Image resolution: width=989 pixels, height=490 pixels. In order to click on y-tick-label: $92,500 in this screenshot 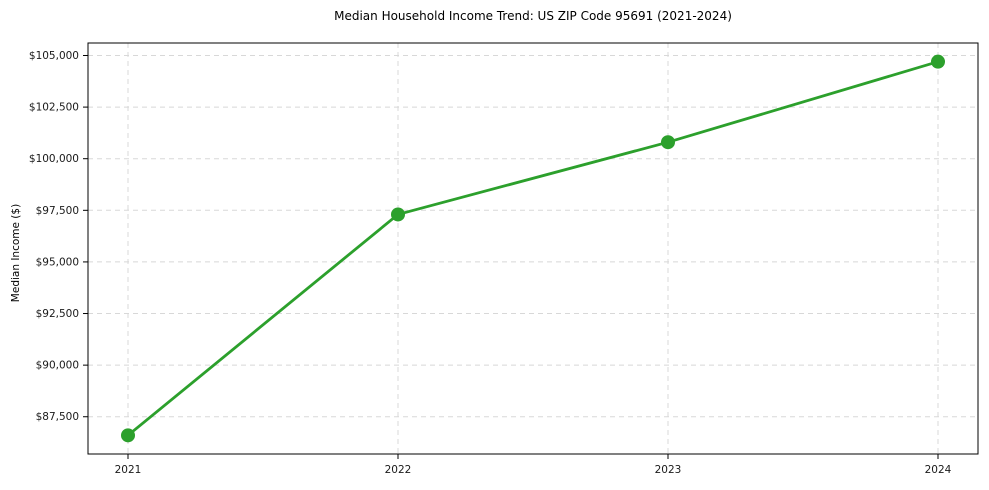, I will do `click(57, 314)`.